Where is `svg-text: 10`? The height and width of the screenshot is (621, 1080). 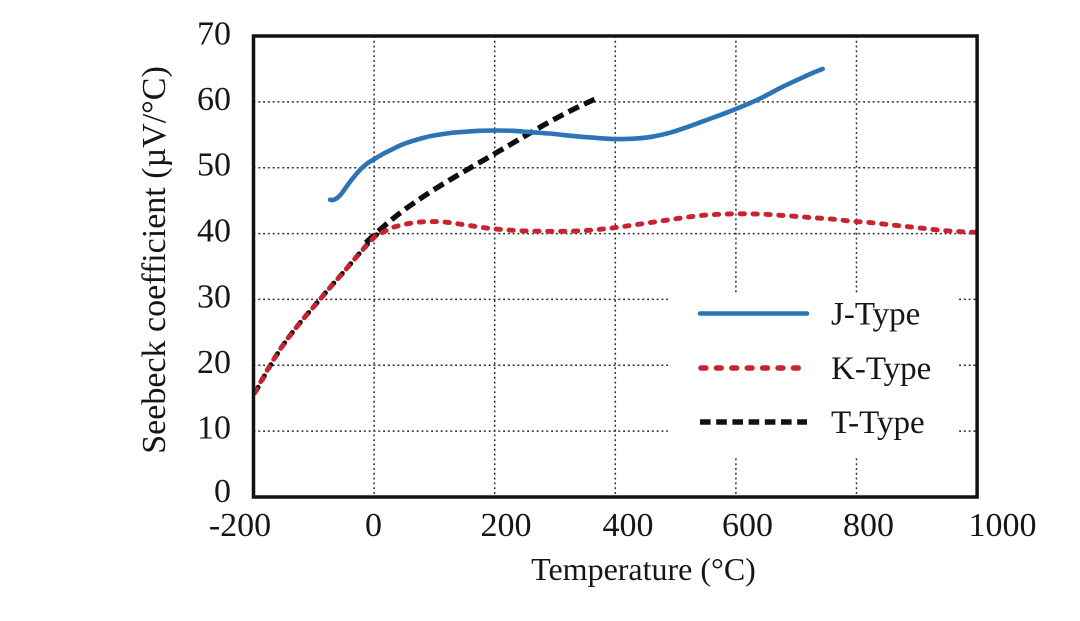 svg-text: 10 is located at coordinates (214, 428).